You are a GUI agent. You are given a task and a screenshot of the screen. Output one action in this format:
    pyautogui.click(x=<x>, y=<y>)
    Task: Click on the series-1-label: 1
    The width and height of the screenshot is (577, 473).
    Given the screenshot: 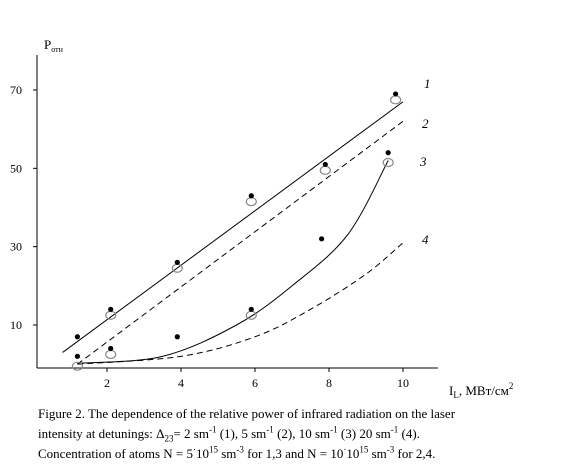 What is the action you would take?
    pyautogui.click(x=427, y=83)
    